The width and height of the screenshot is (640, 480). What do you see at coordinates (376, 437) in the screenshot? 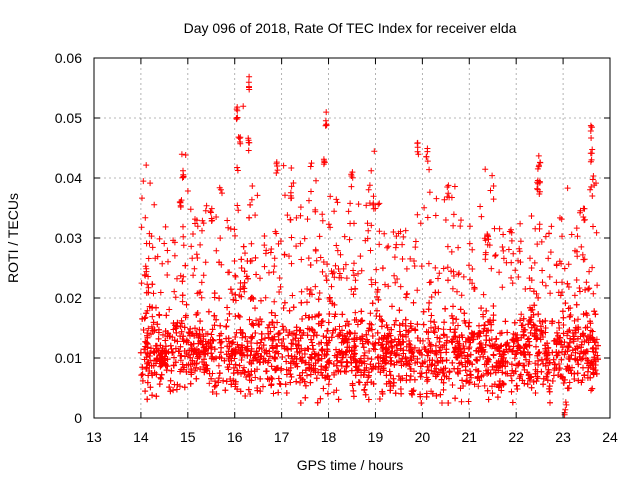
I see `x-tick-label: 19` at bounding box center [376, 437].